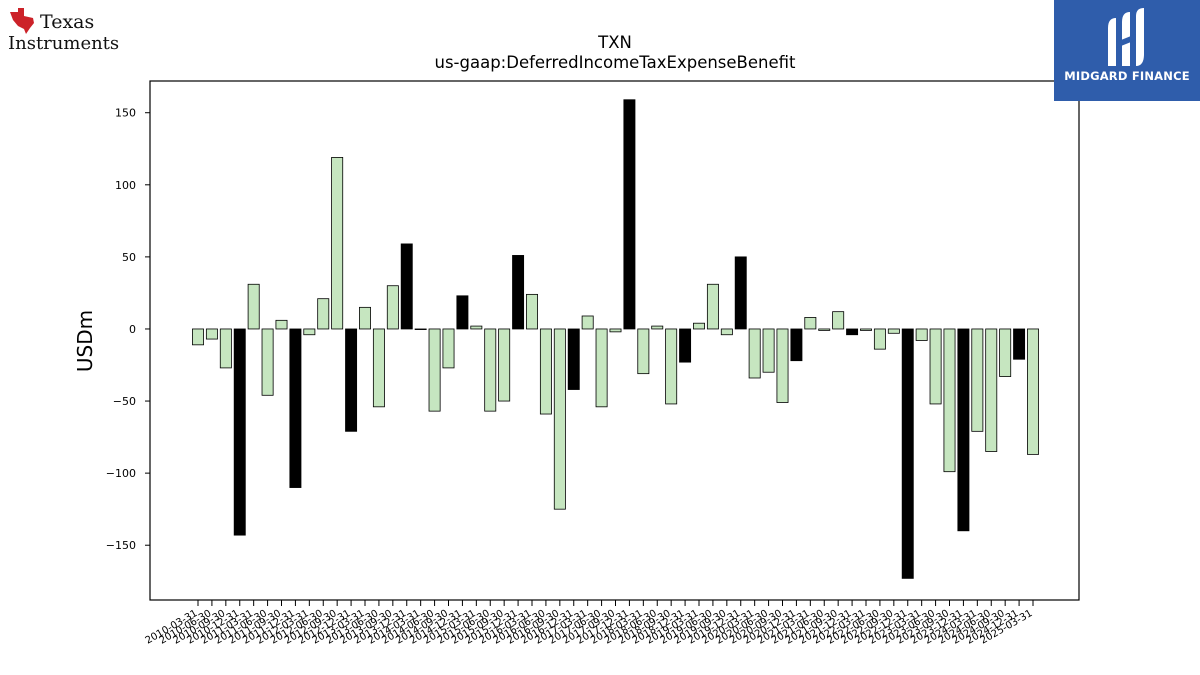  Describe the element at coordinates (85, 341) in the screenshot. I see `y-axis-label: USDm` at that location.